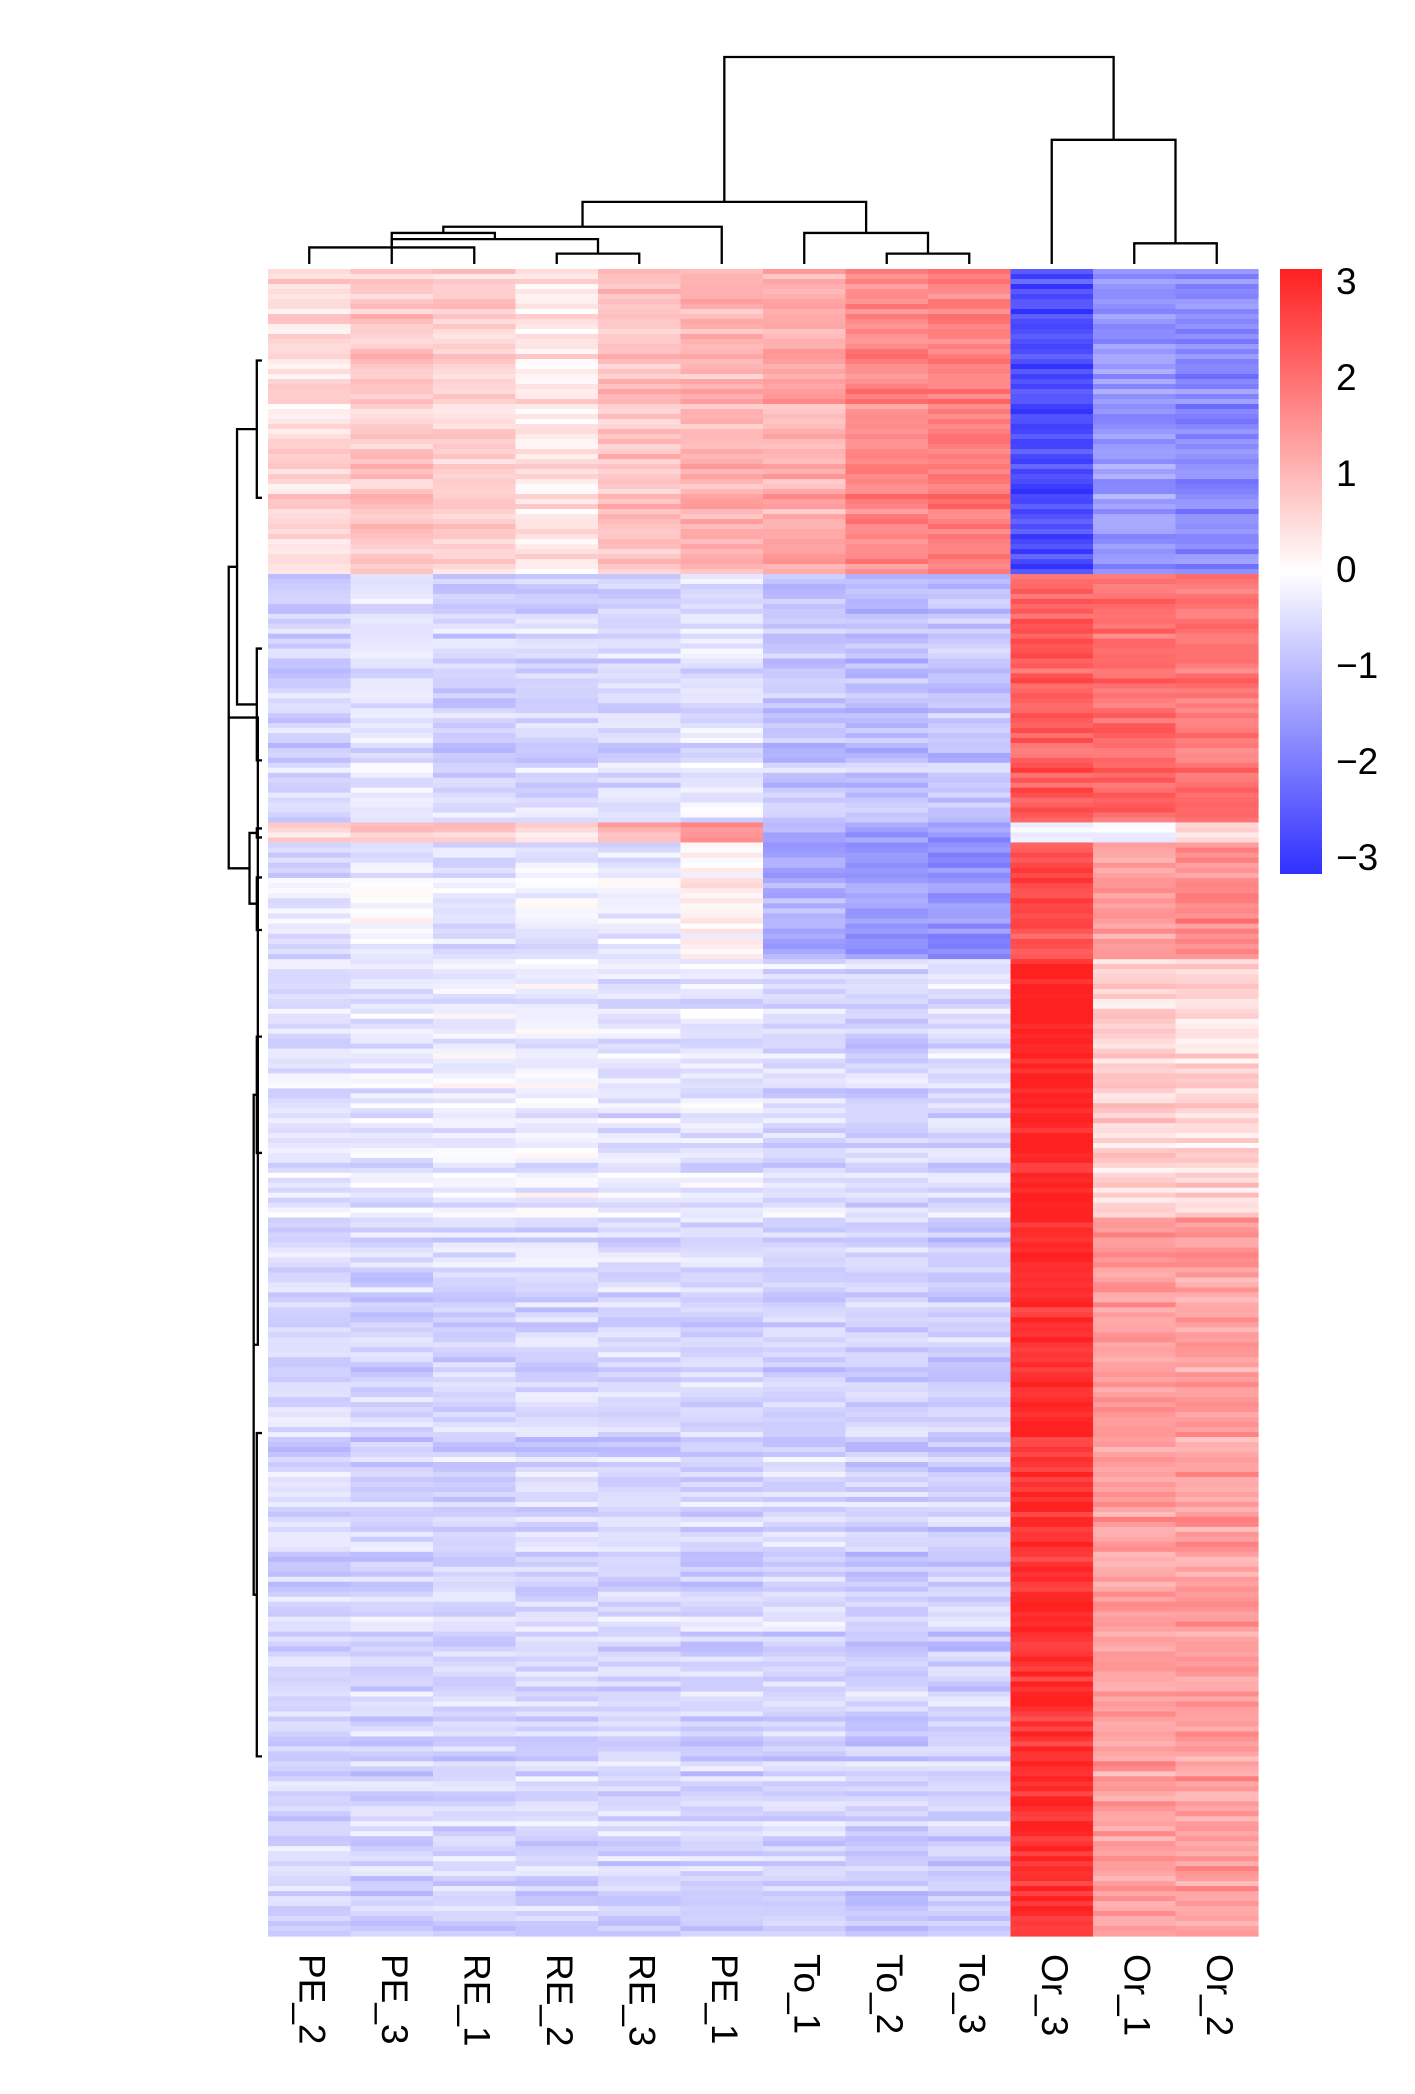 This screenshot has width=1415, height=2094. I want to click on color-legend-tick-label: −2, so click(1357, 761).